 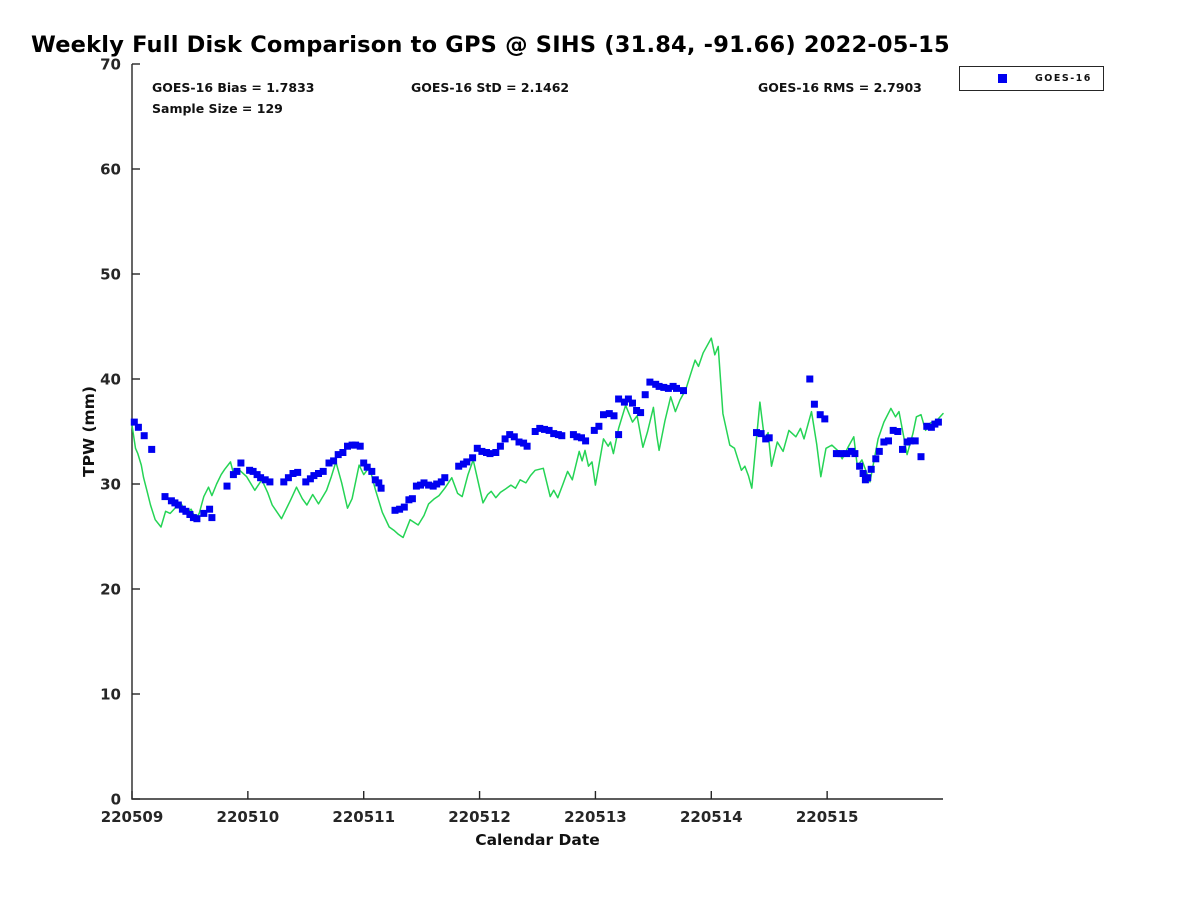 I want to click on stat-rms: GOES-16 RMS = 2.7903, so click(x=840, y=87).